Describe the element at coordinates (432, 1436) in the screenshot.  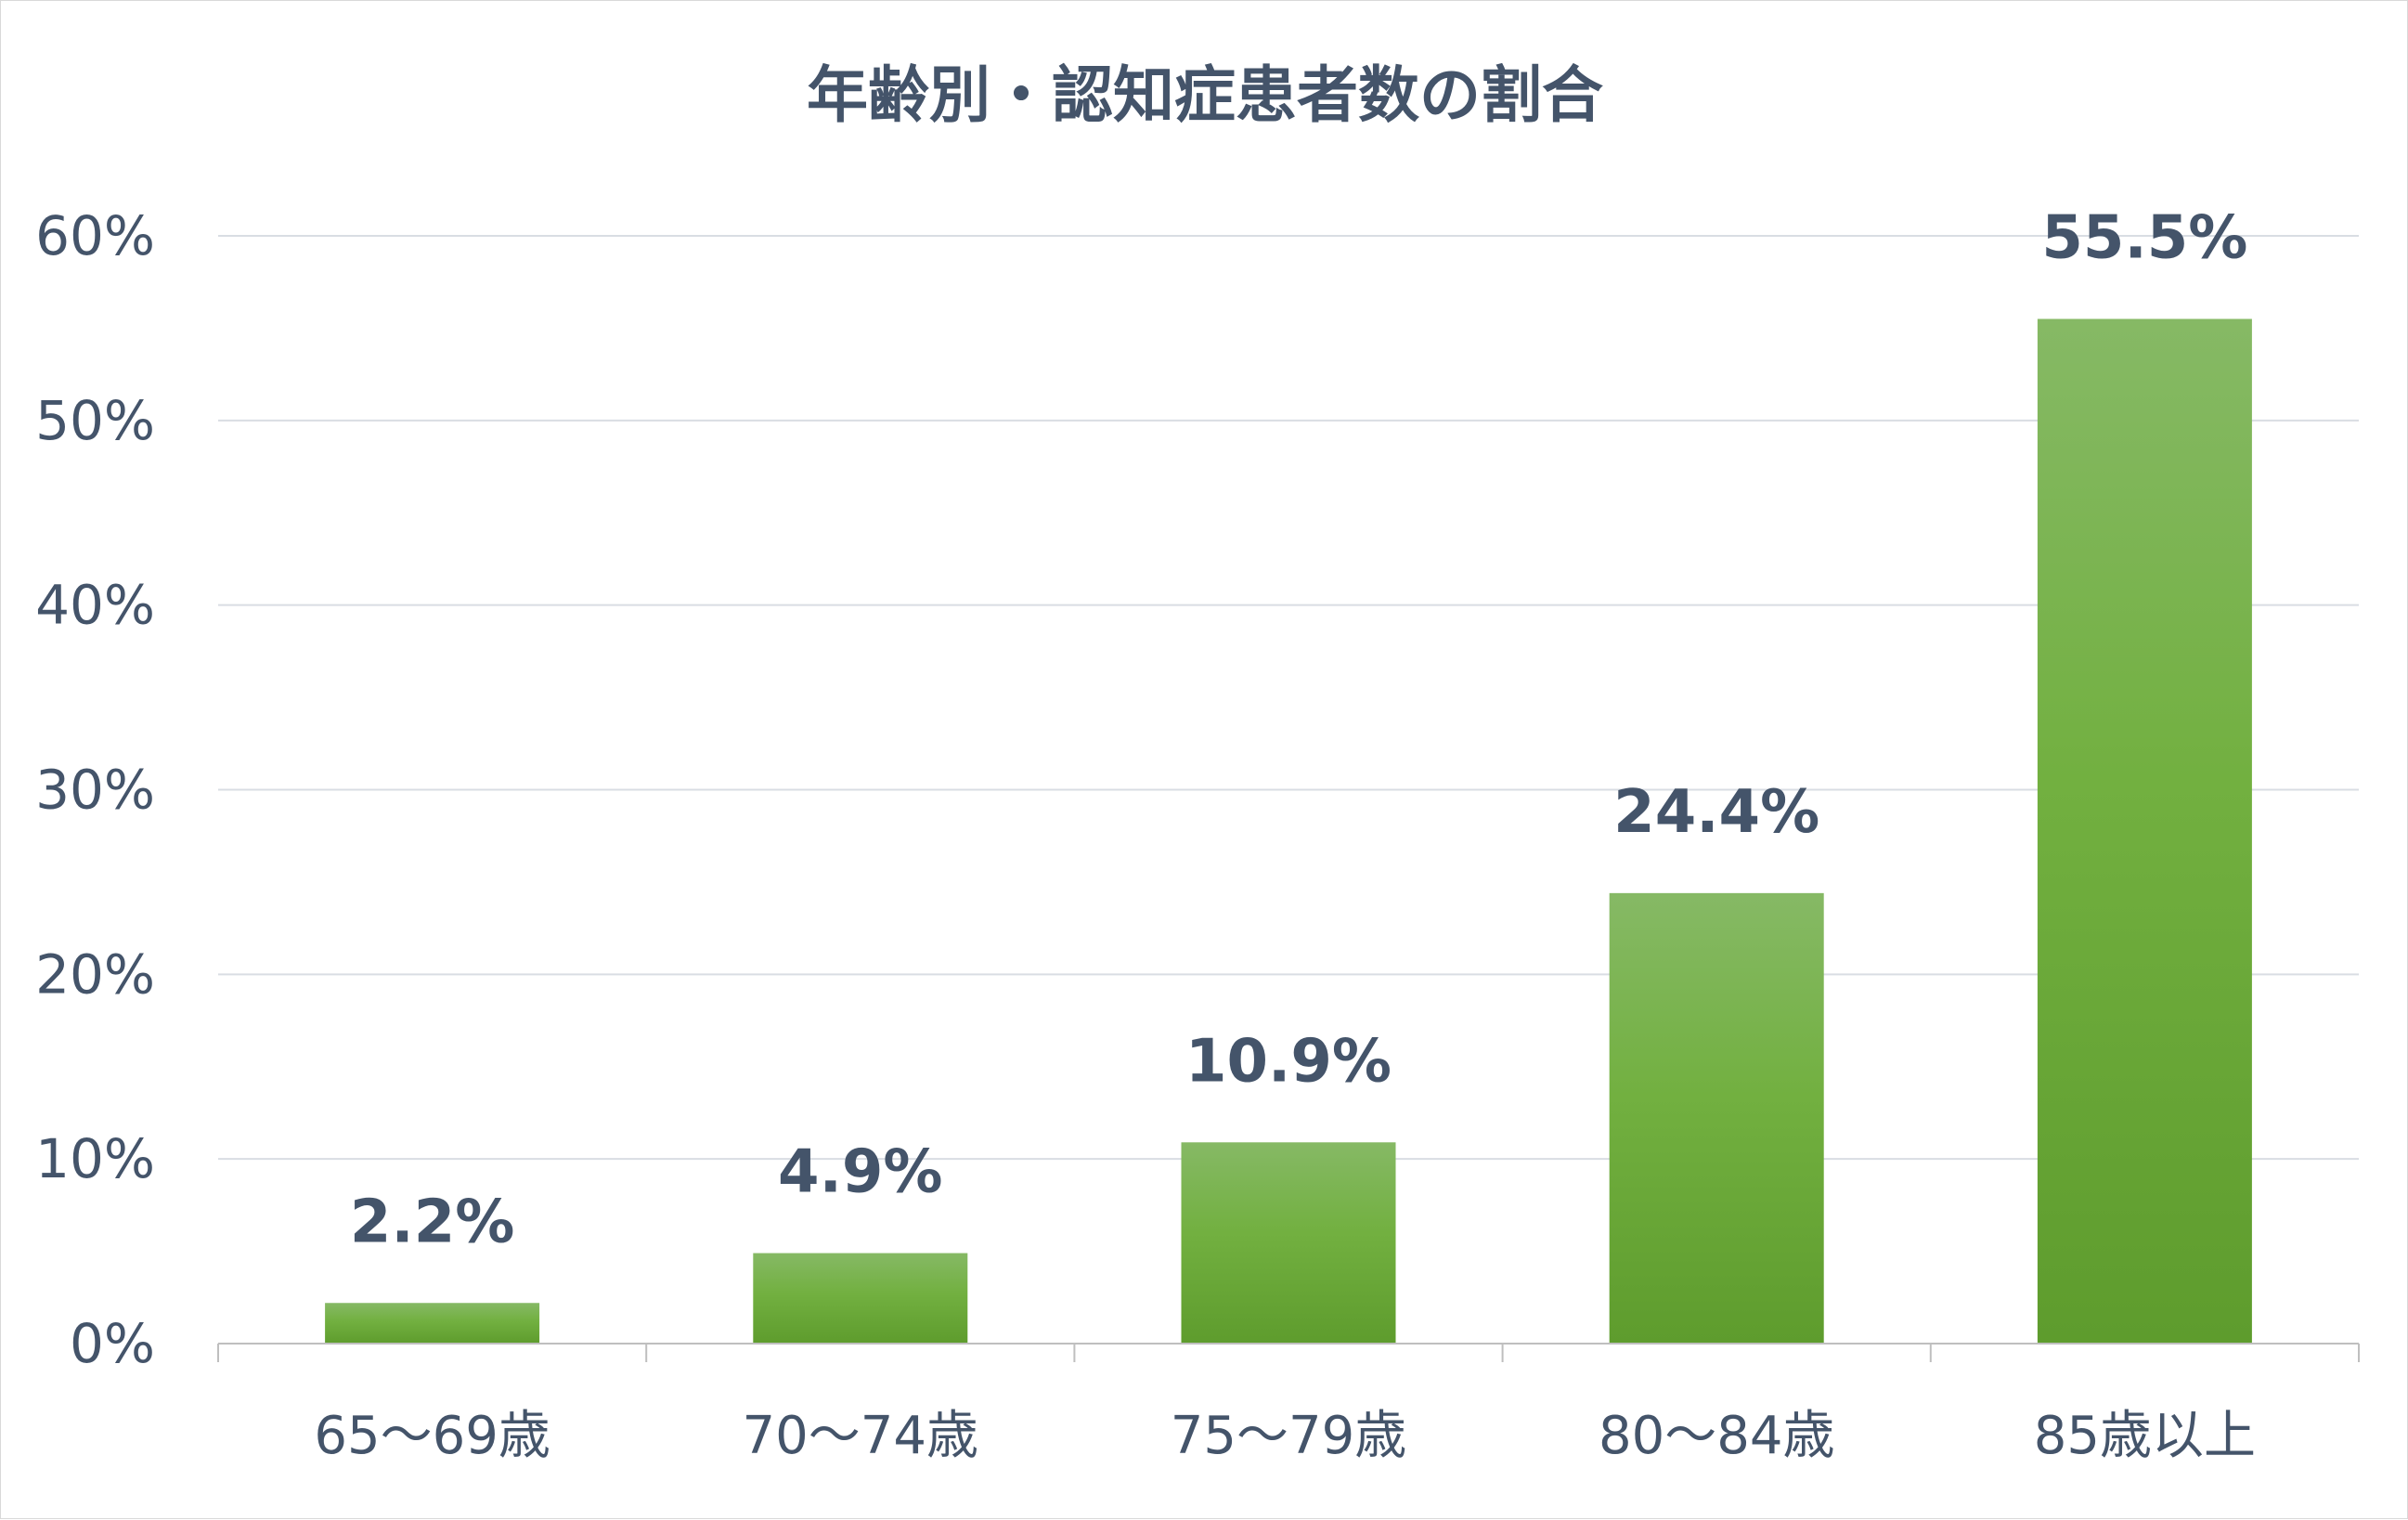
I see `x-tick-label: 65〜69歳` at that location.